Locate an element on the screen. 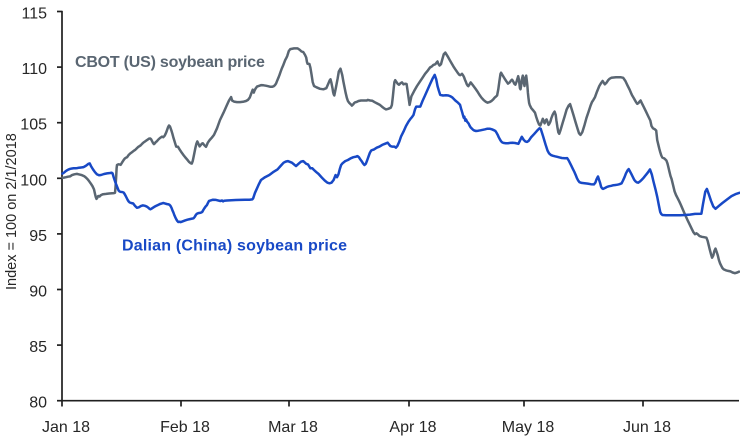 This screenshot has width=740, height=438. svg-text: CBOT (US) soybean price is located at coordinates (170, 62).